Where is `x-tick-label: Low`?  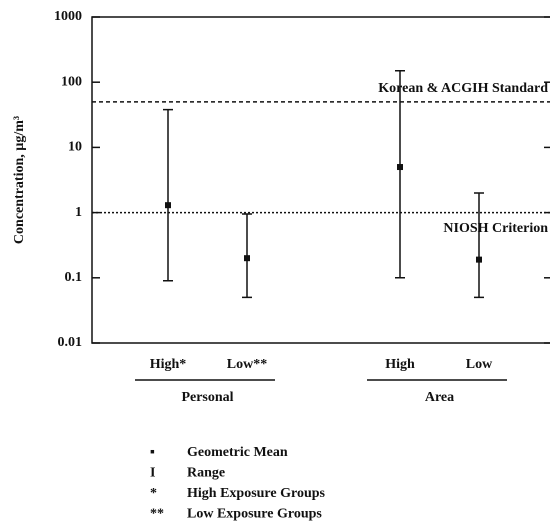
x-tick-label: Low is located at coordinates (479, 364).